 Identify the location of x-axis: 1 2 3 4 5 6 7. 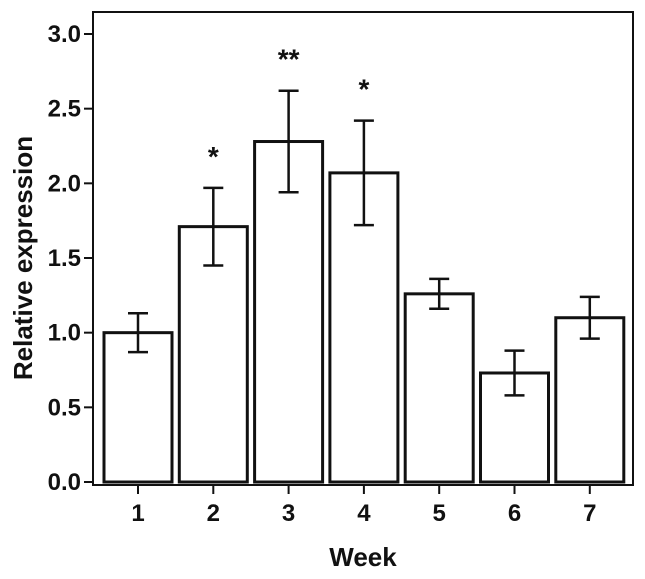
(363, 506).